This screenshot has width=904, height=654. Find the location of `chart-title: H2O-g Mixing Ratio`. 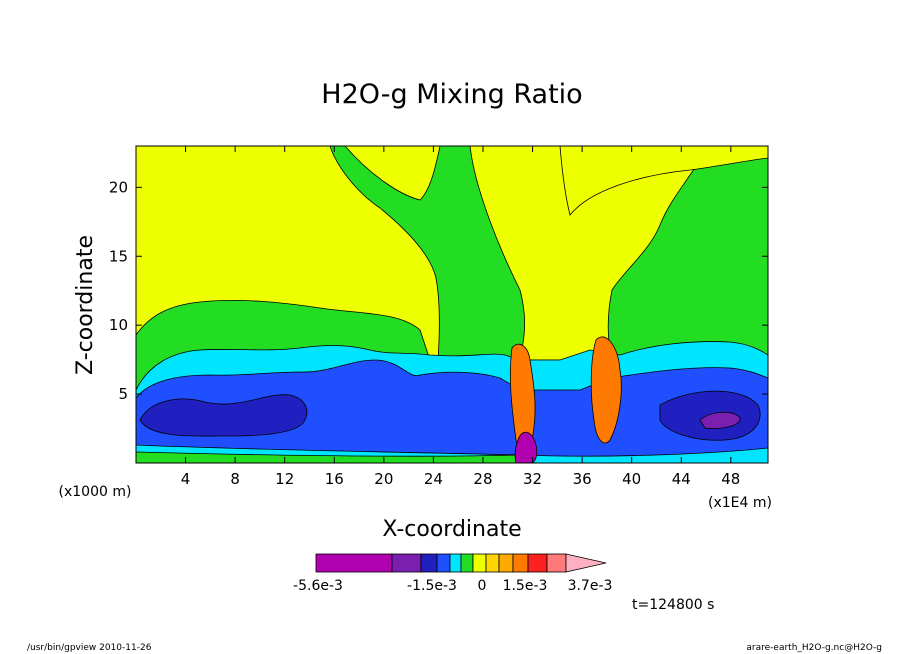

chart-title: H2O-g Mixing Ratio is located at coordinates (451, 94).